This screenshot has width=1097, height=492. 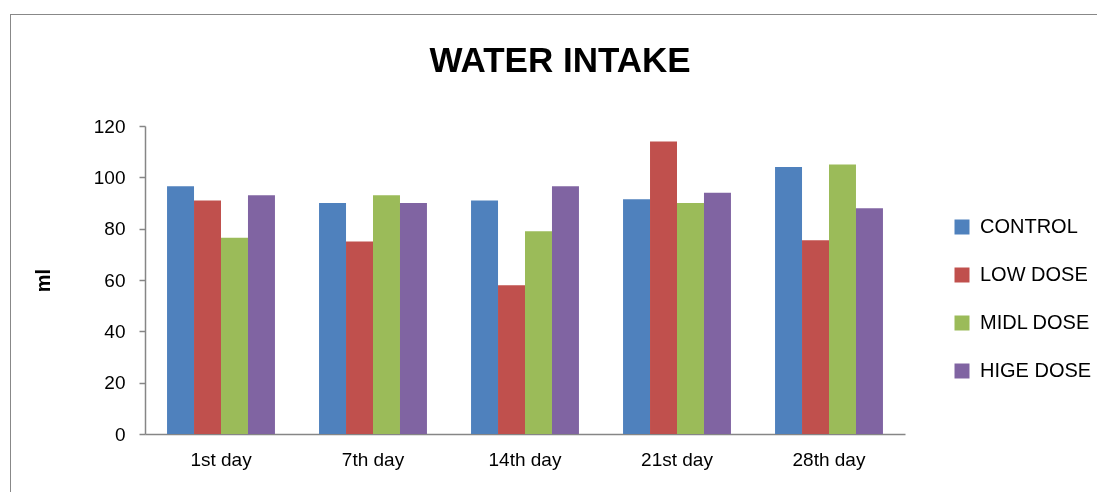 I want to click on y-tick-label: 0, so click(x=120, y=434).